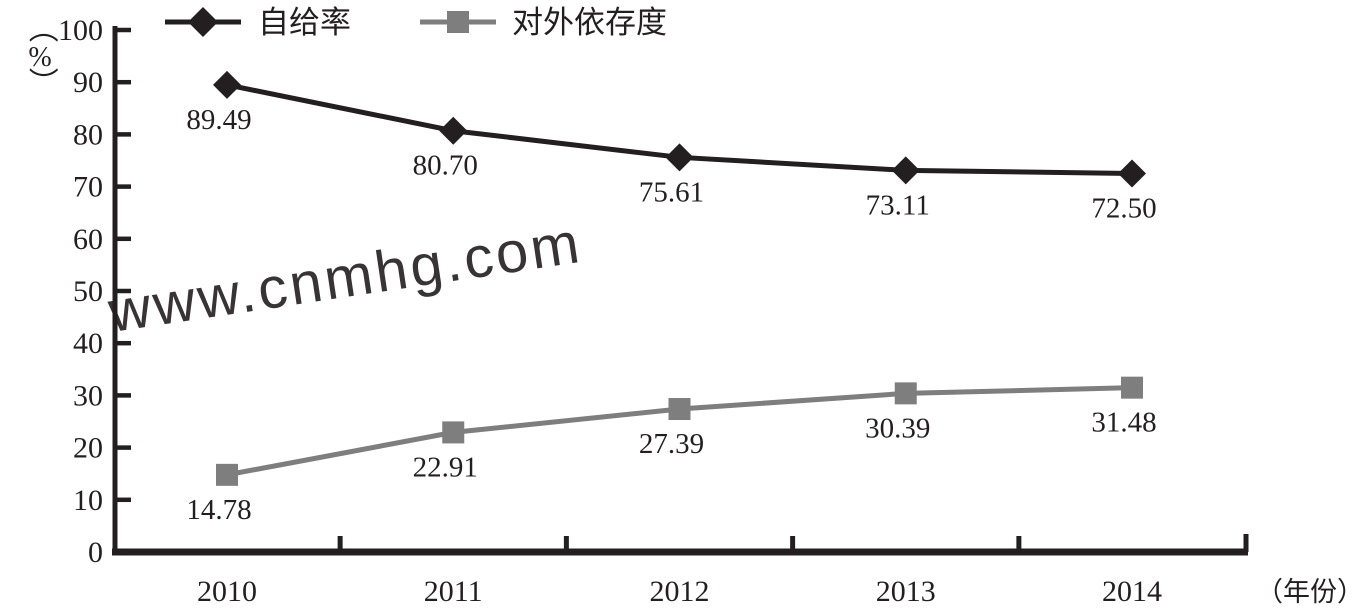 This screenshot has height=616, width=1353. What do you see at coordinates (39, 57) in the screenshot?
I see `y-axis-unit-percent: %` at bounding box center [39, 57].